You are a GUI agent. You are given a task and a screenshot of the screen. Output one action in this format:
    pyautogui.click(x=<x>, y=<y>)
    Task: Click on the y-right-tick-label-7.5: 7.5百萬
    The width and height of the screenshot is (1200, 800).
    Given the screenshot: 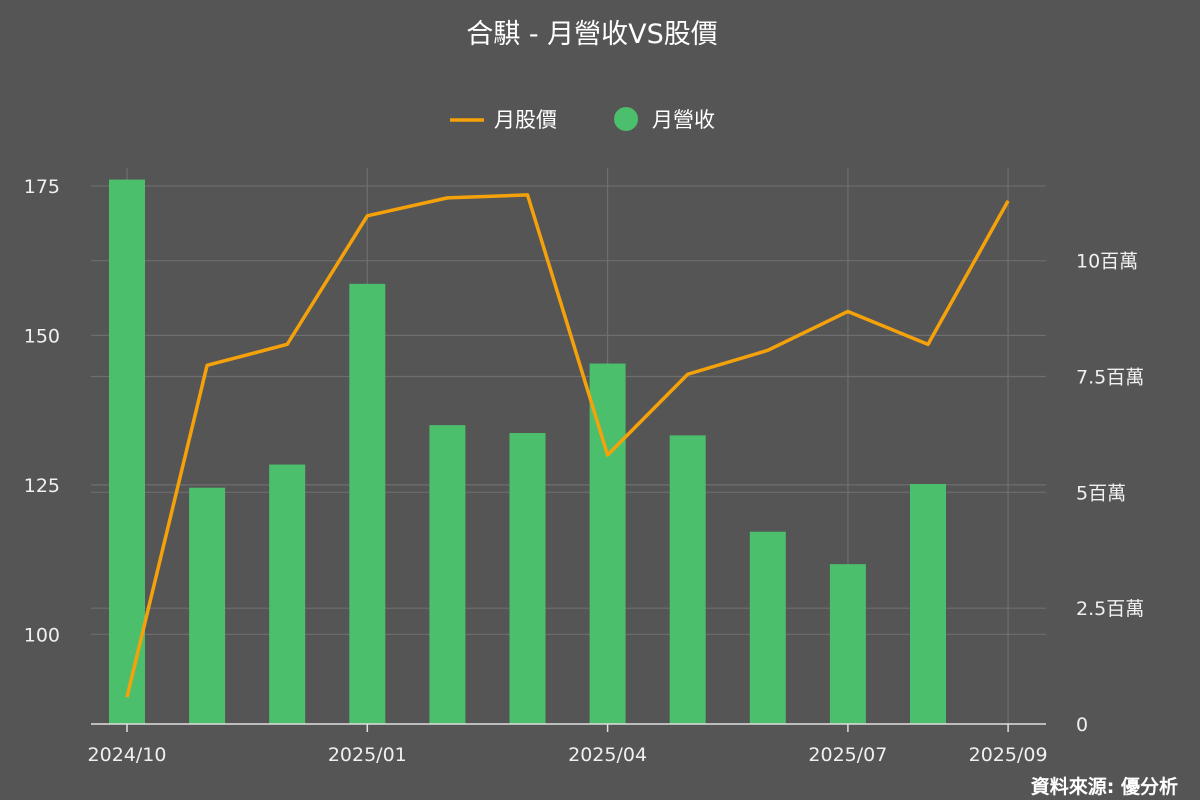 What is the action you would take?
    pyautogui.click(x=1110, y=378)
    